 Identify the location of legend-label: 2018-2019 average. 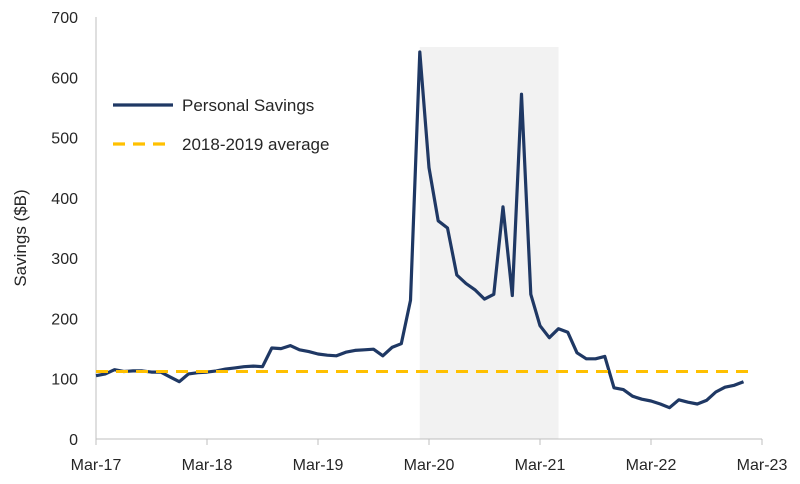
(255, 144).